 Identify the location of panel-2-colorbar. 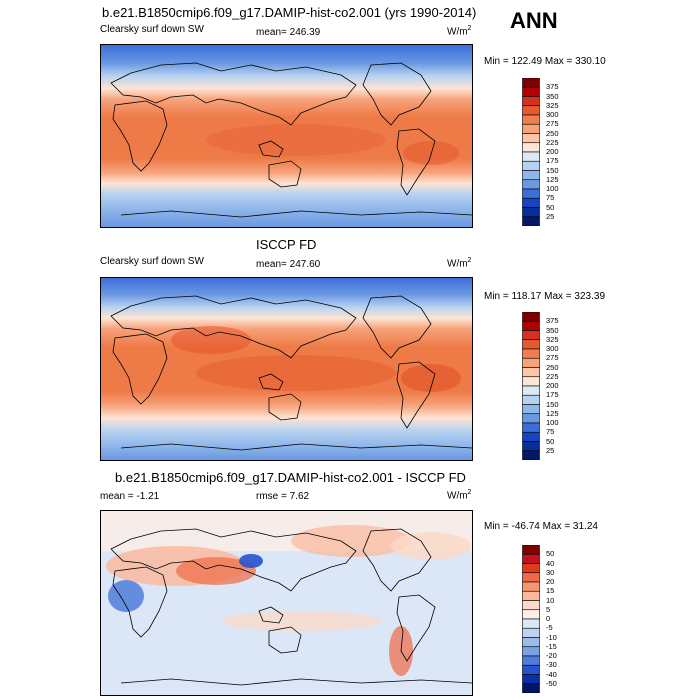
(531, 386).